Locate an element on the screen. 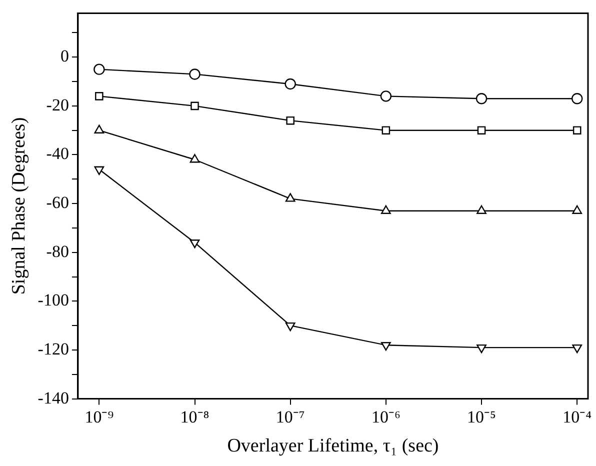  x-tick-label: 10⁻⁵ is located at coordinates (481, 416).